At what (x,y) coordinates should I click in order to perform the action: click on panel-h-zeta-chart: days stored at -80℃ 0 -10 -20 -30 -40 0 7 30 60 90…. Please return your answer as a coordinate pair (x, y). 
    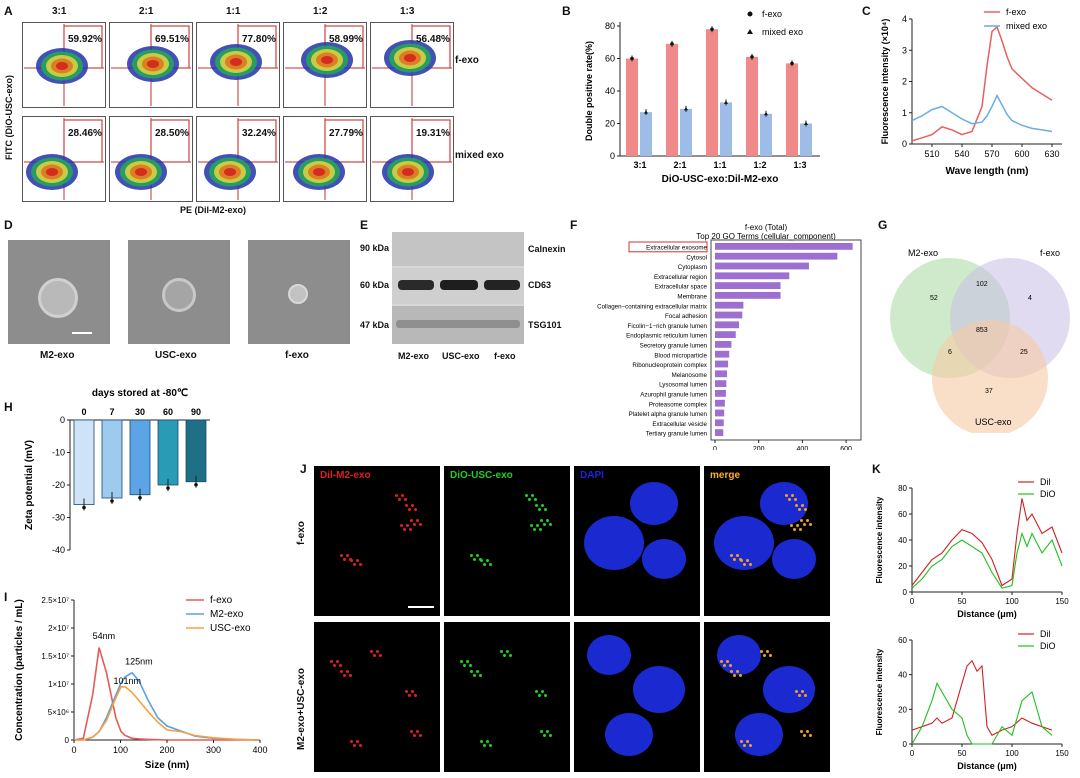
    Looking at the image, I should click on (117, 471).